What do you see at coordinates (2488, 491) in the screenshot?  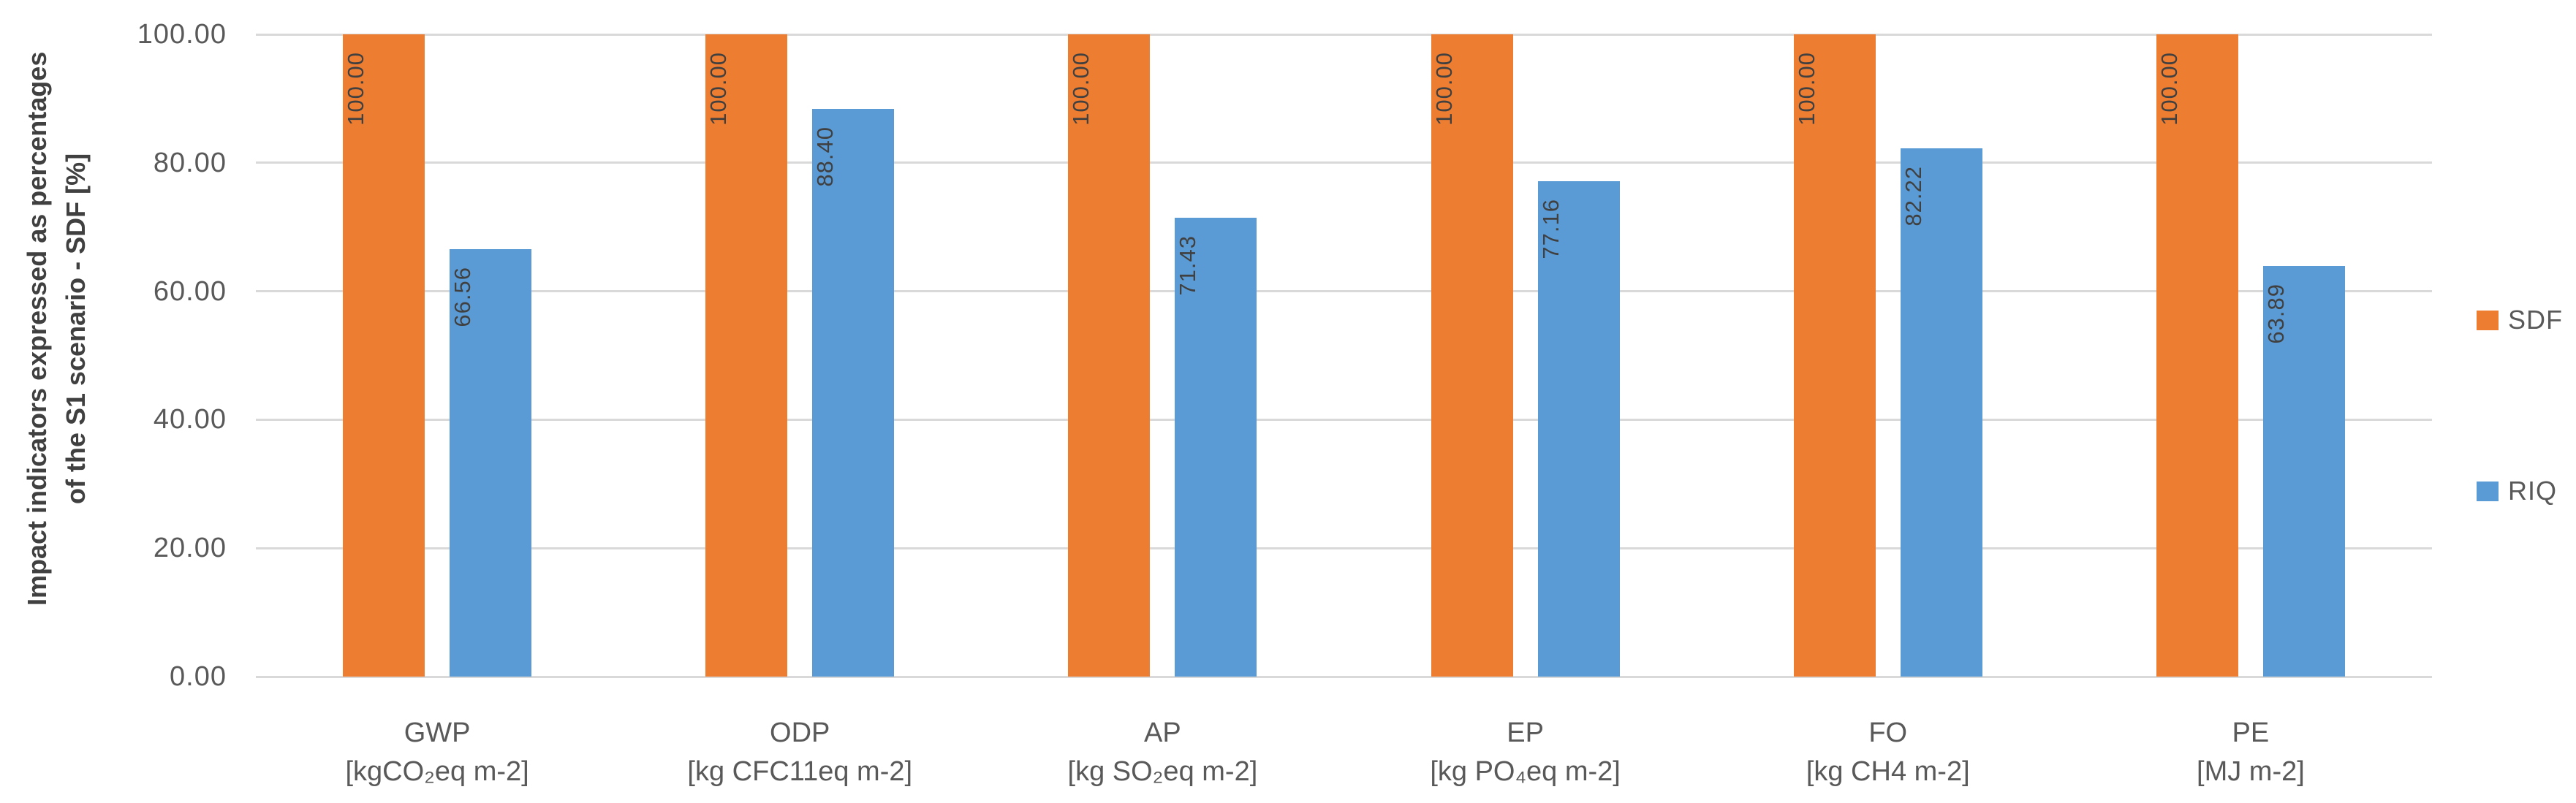 I see `legend-swatch-riq` at bounding box center [2488, 491].